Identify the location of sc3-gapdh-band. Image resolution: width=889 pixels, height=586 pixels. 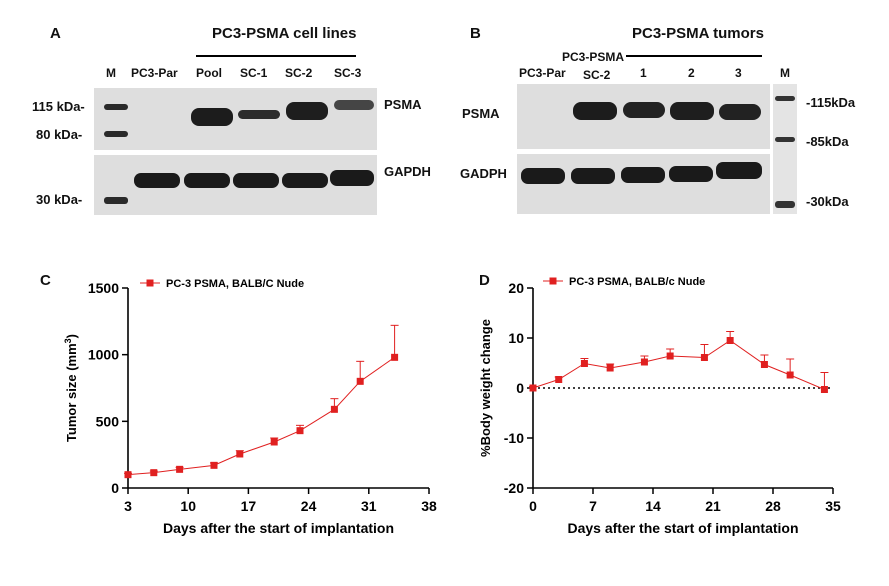
(352, 178).